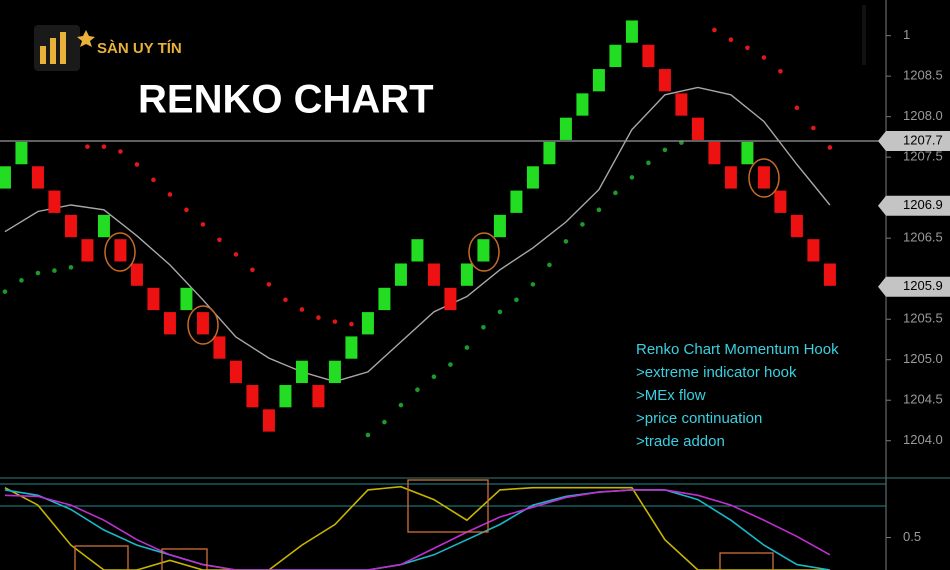 The image size is (950, 570). Describe the element at coordinates (923, 399) in the screenshot. I see `y-tick-label: 1204.5` at that location.